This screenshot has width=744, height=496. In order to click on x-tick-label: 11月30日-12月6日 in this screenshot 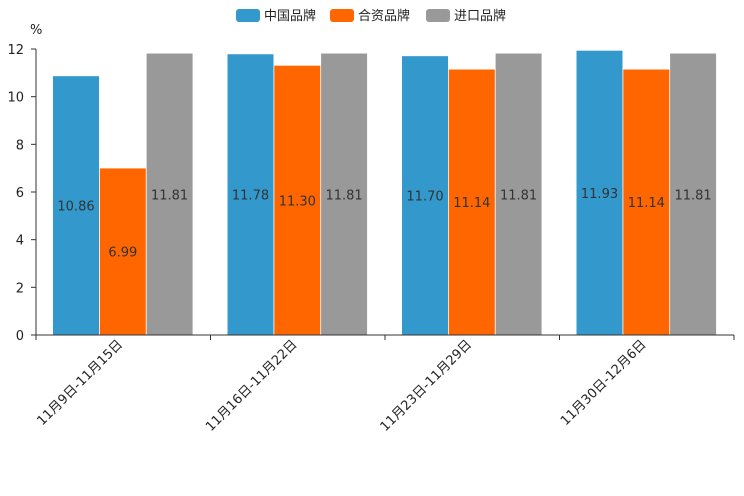, I will do `click(604, 383)`.